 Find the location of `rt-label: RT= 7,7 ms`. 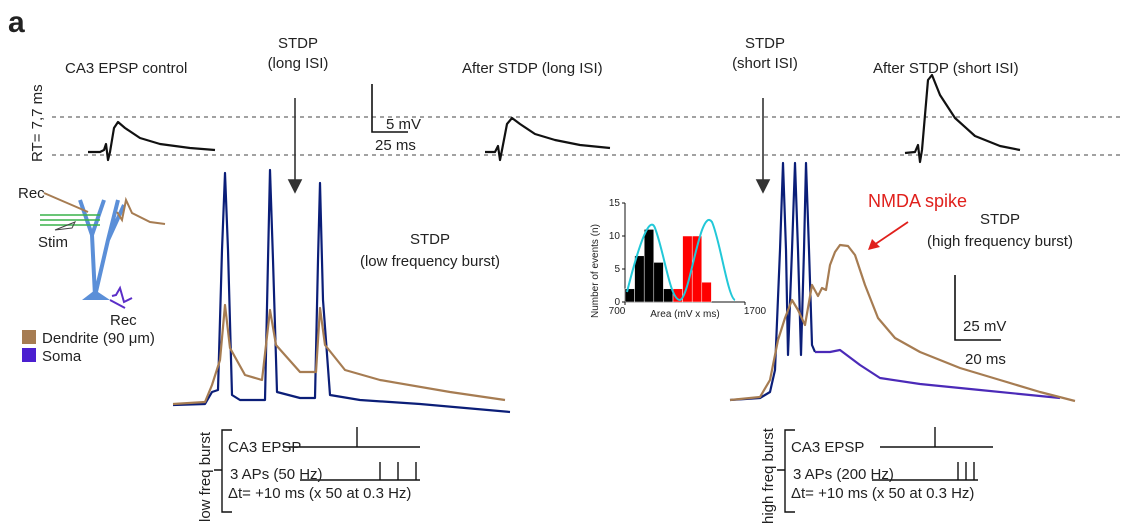

rt-label: RT= 7,7 ms is located at coordinates (37, 123).